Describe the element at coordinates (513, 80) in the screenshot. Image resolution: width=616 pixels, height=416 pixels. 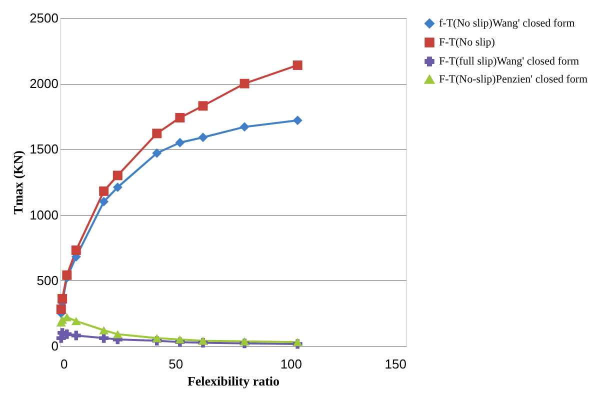
I see `legend-label: F-T(No-slip)Penzien' closed form` at that location.